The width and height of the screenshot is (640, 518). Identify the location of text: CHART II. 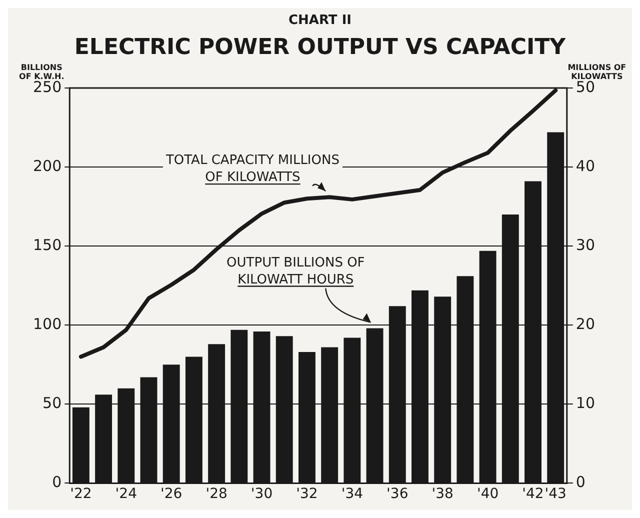
(320, 20).